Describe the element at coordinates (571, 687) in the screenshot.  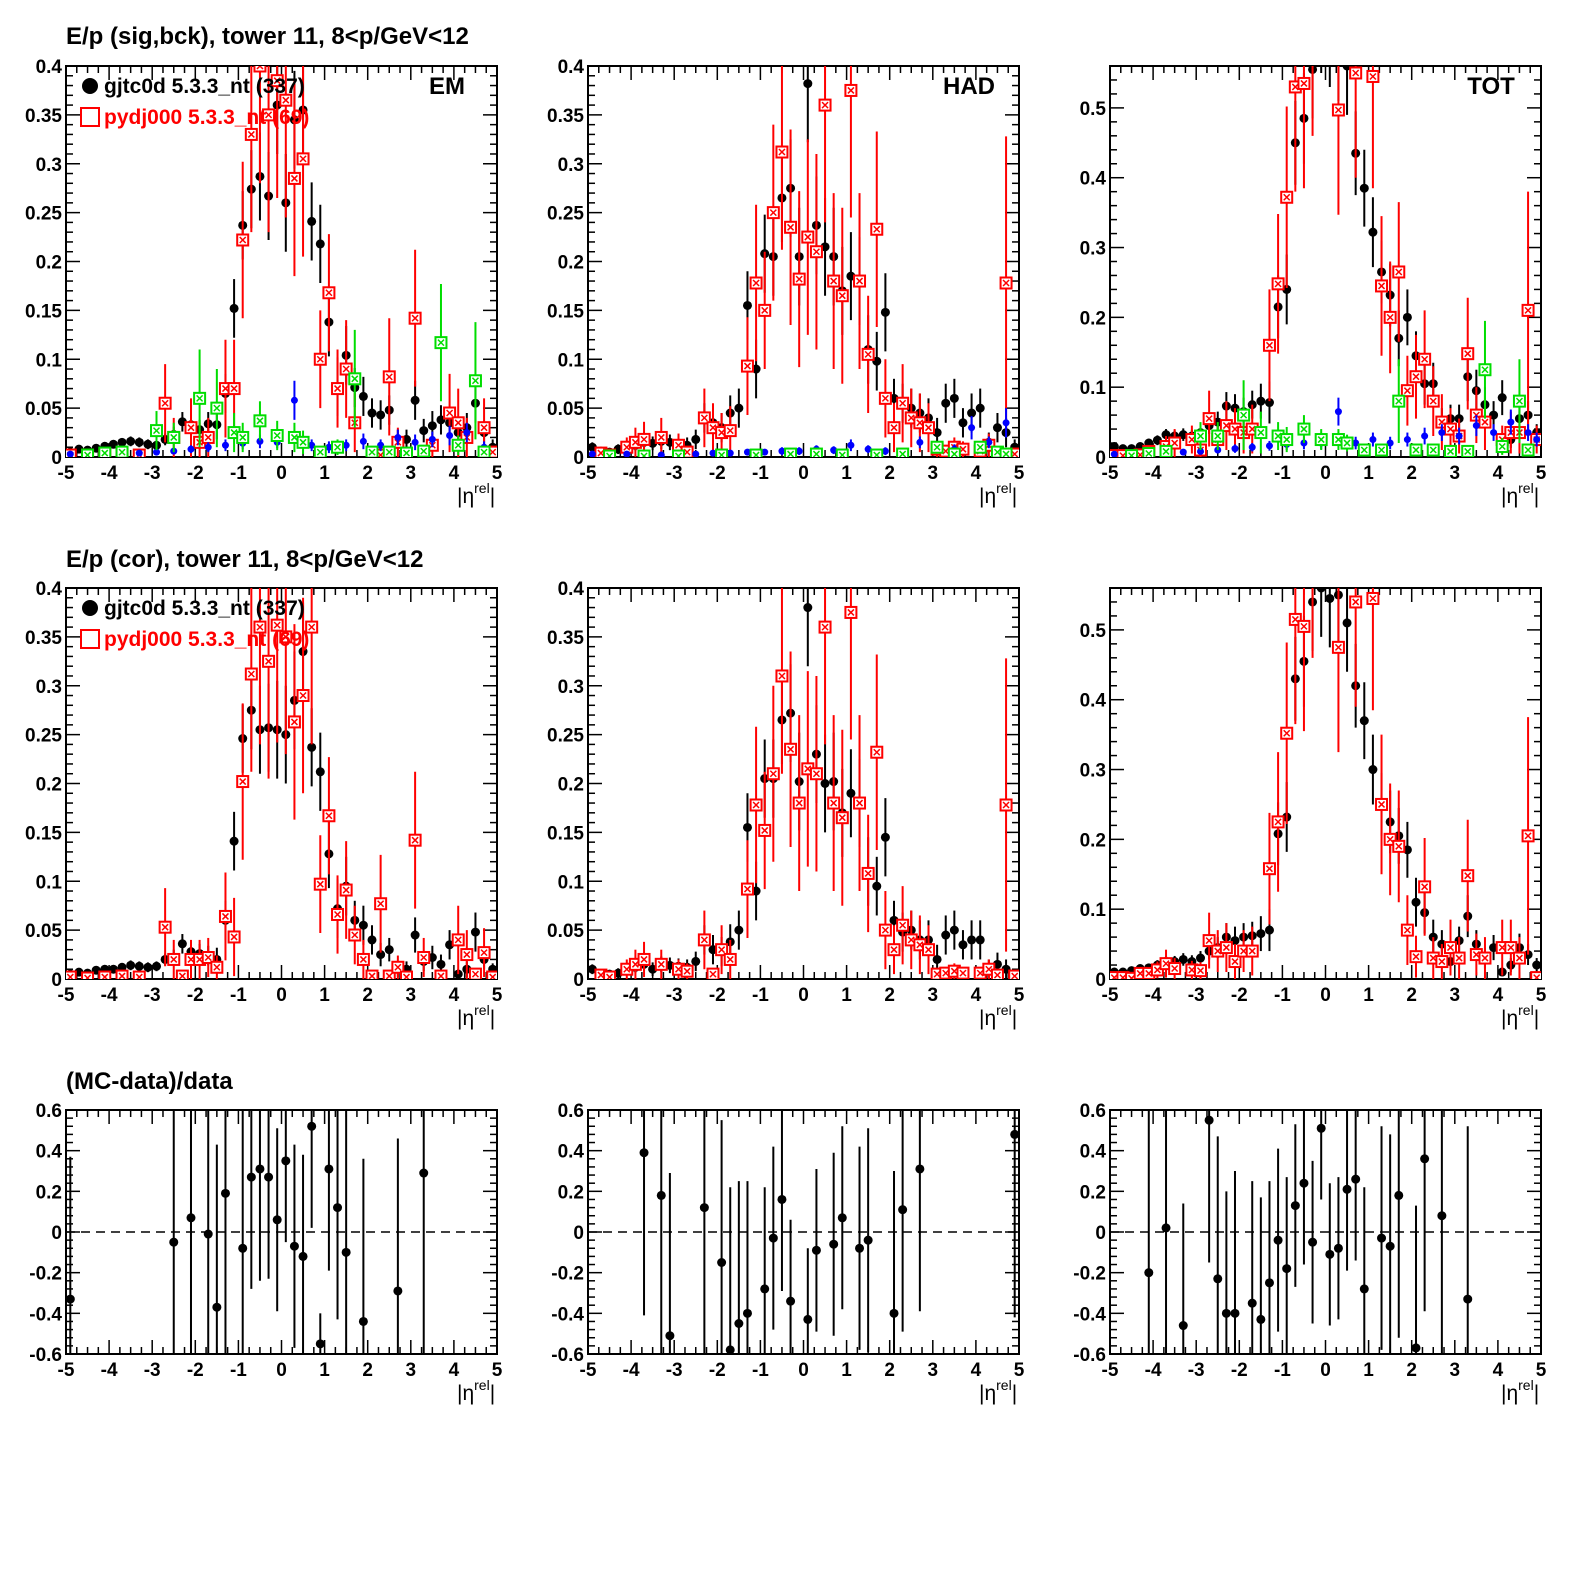
I see `y-tick-label: 0.3` at that location.